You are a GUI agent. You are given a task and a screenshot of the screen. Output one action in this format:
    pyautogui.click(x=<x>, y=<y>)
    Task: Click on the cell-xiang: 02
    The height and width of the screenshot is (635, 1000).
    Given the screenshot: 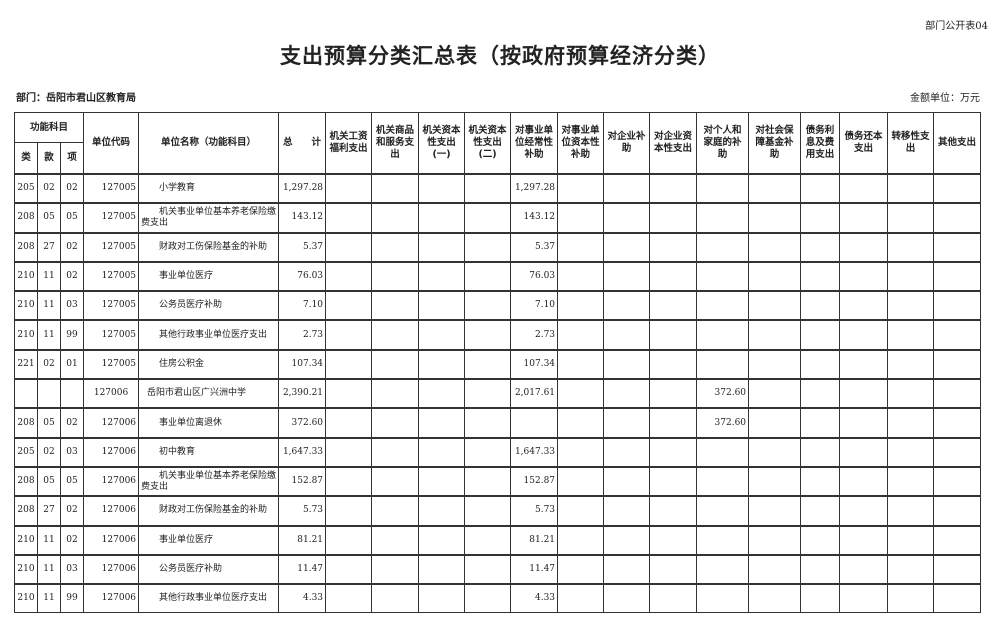 What is the action you would take?
    pyautogui.click(x=72, y=511)
    